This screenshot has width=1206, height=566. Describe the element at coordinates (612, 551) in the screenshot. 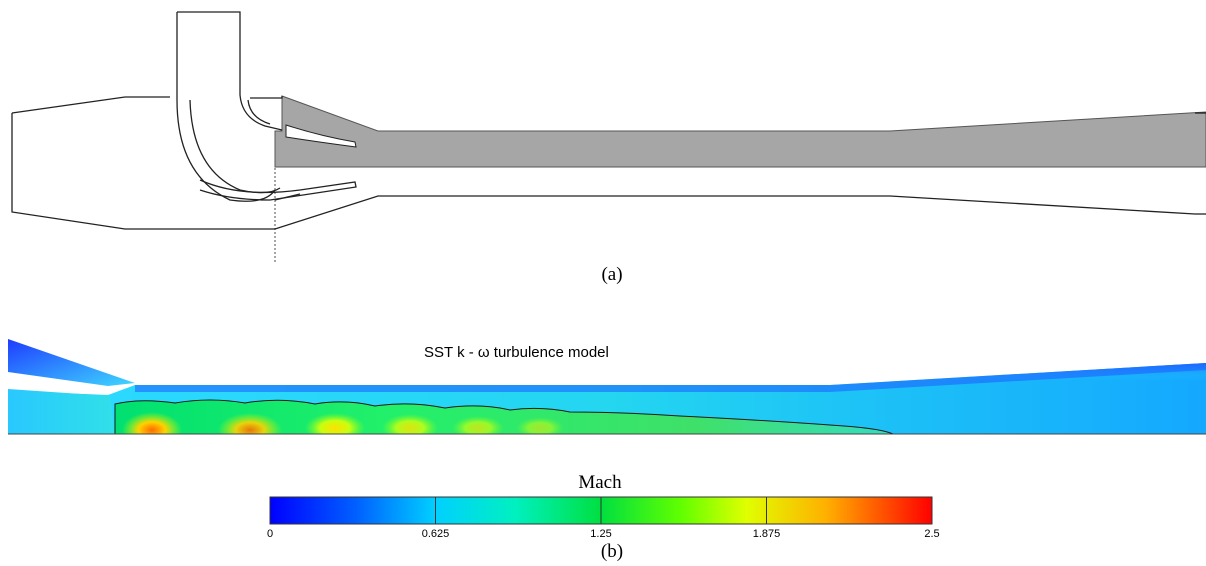

I see `panel-b-caption: (b)` at that location.